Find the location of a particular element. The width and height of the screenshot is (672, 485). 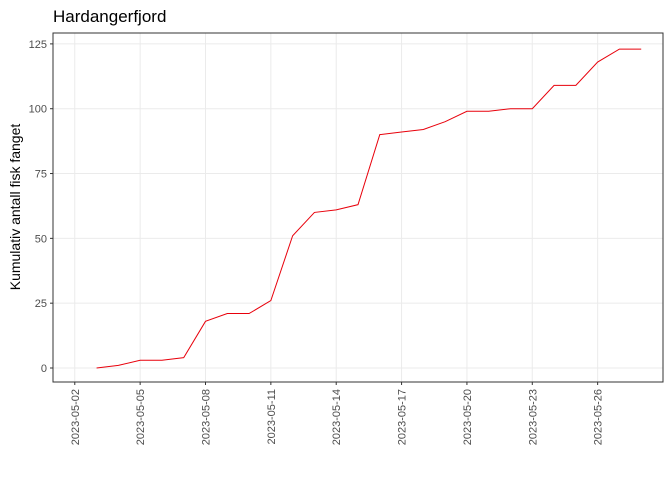

x-tick-label: 2023-05-08 is located at coordinates (207, 417).